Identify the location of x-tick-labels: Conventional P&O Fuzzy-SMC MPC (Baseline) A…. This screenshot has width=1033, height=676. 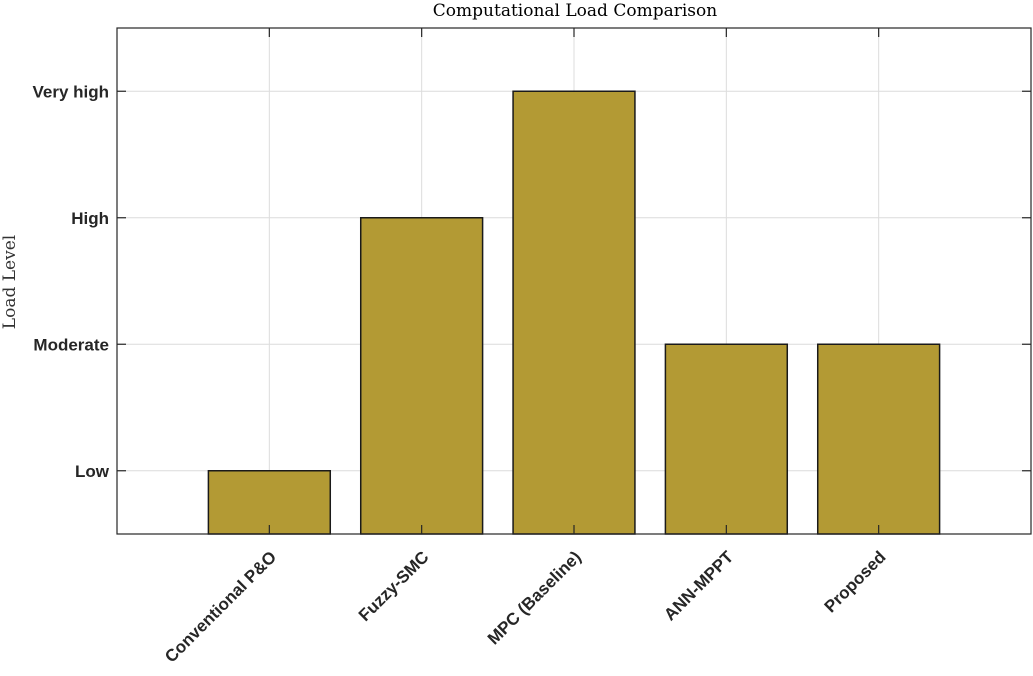
(525, 606).